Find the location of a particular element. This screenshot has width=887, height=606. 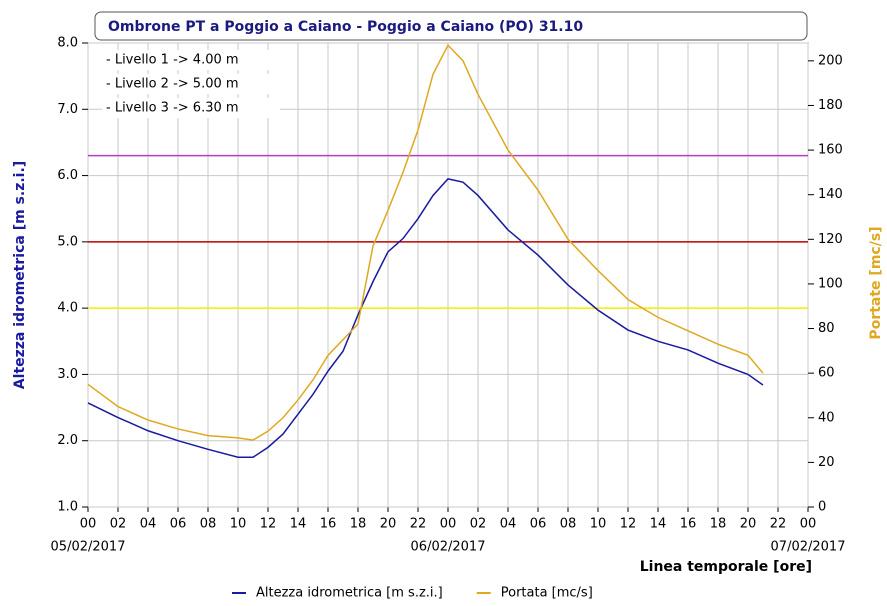

y2-tick-label: 180 is located at coordinates (830, 105).